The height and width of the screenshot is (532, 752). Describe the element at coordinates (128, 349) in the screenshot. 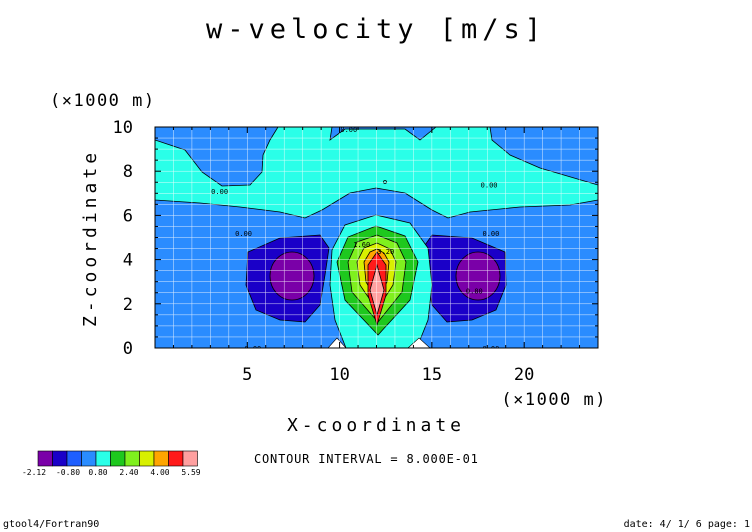

I see `y-tick-label: 0` at that location.